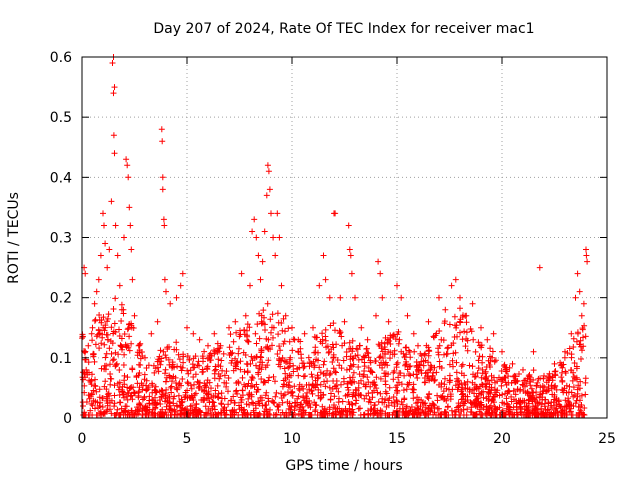  What do you see at coordinates (397, 439) in the screenshot?
I see `x-tick-label: 15` at bounding box center [397, 439].